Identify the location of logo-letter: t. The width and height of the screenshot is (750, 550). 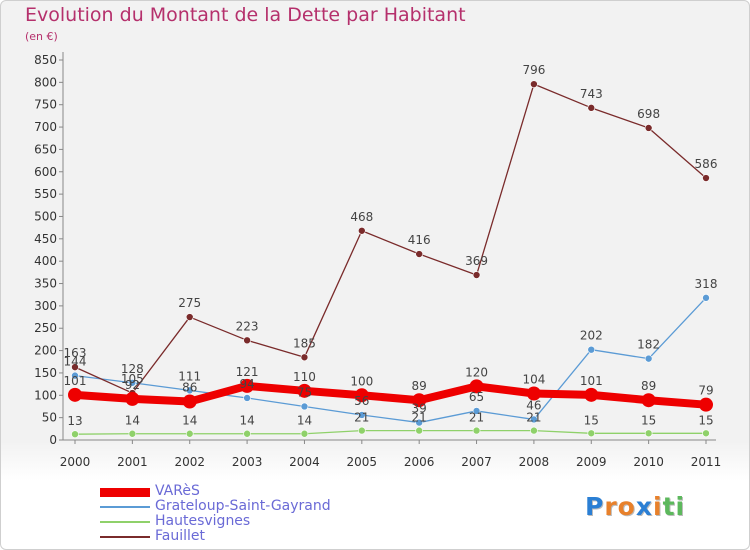
(669, 506).